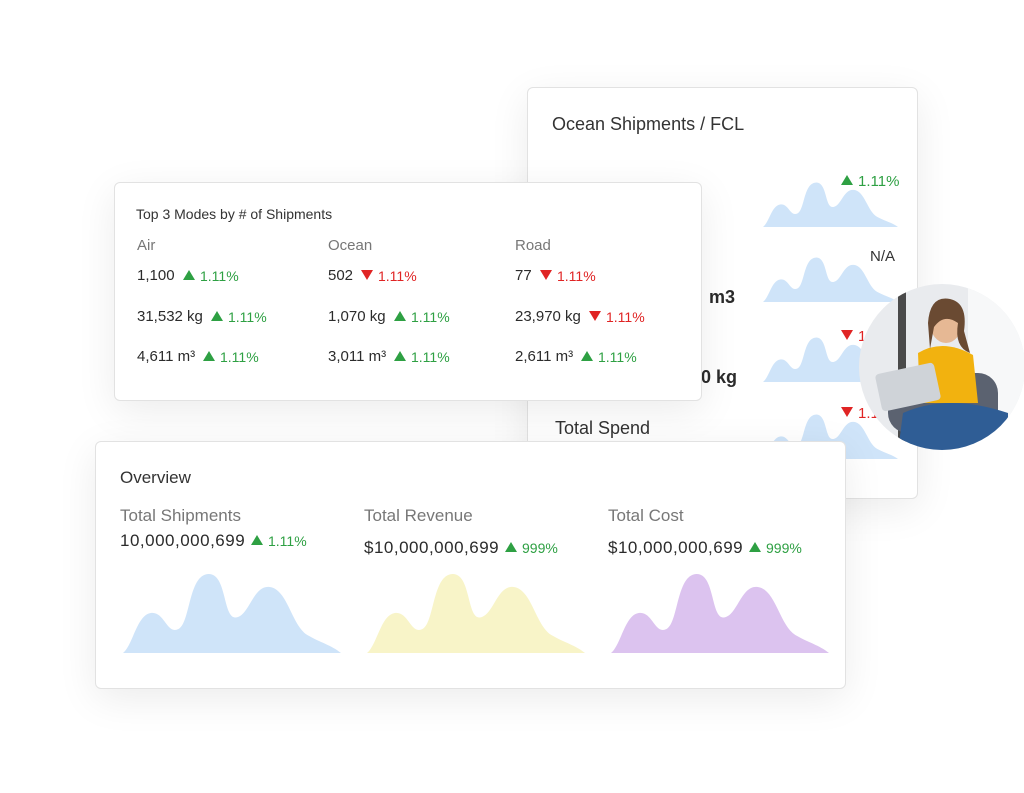 This screenshot has width=1024, height=793. What do you see at coordinates (357, 316) in the screenshot?
I see `mode-value: 1,070 kg` at bounding box center [357, 316].